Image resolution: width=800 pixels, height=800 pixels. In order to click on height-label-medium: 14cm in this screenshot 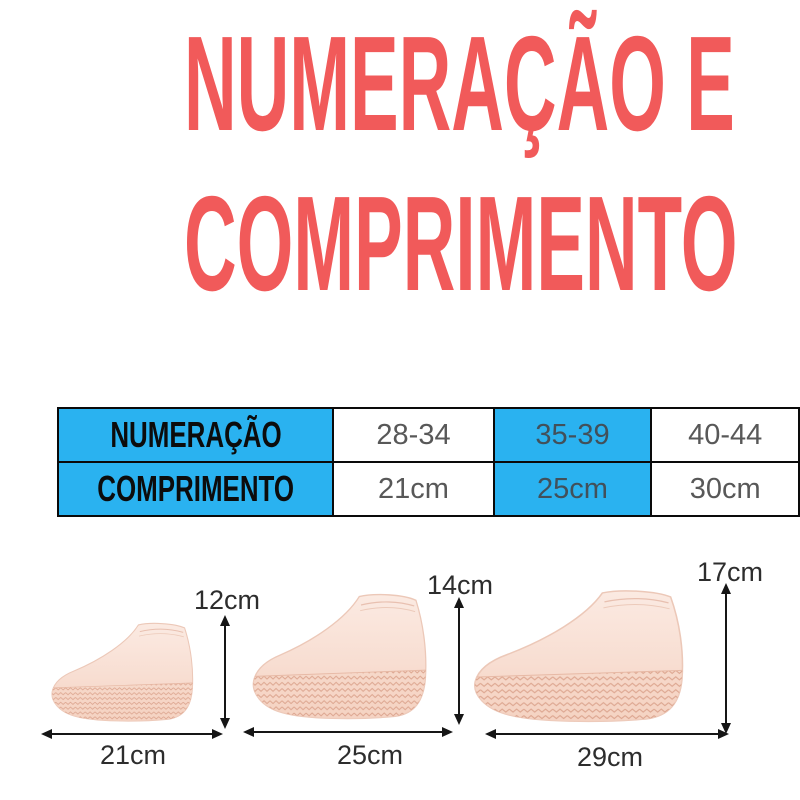, I will do `click(460, 585)`.